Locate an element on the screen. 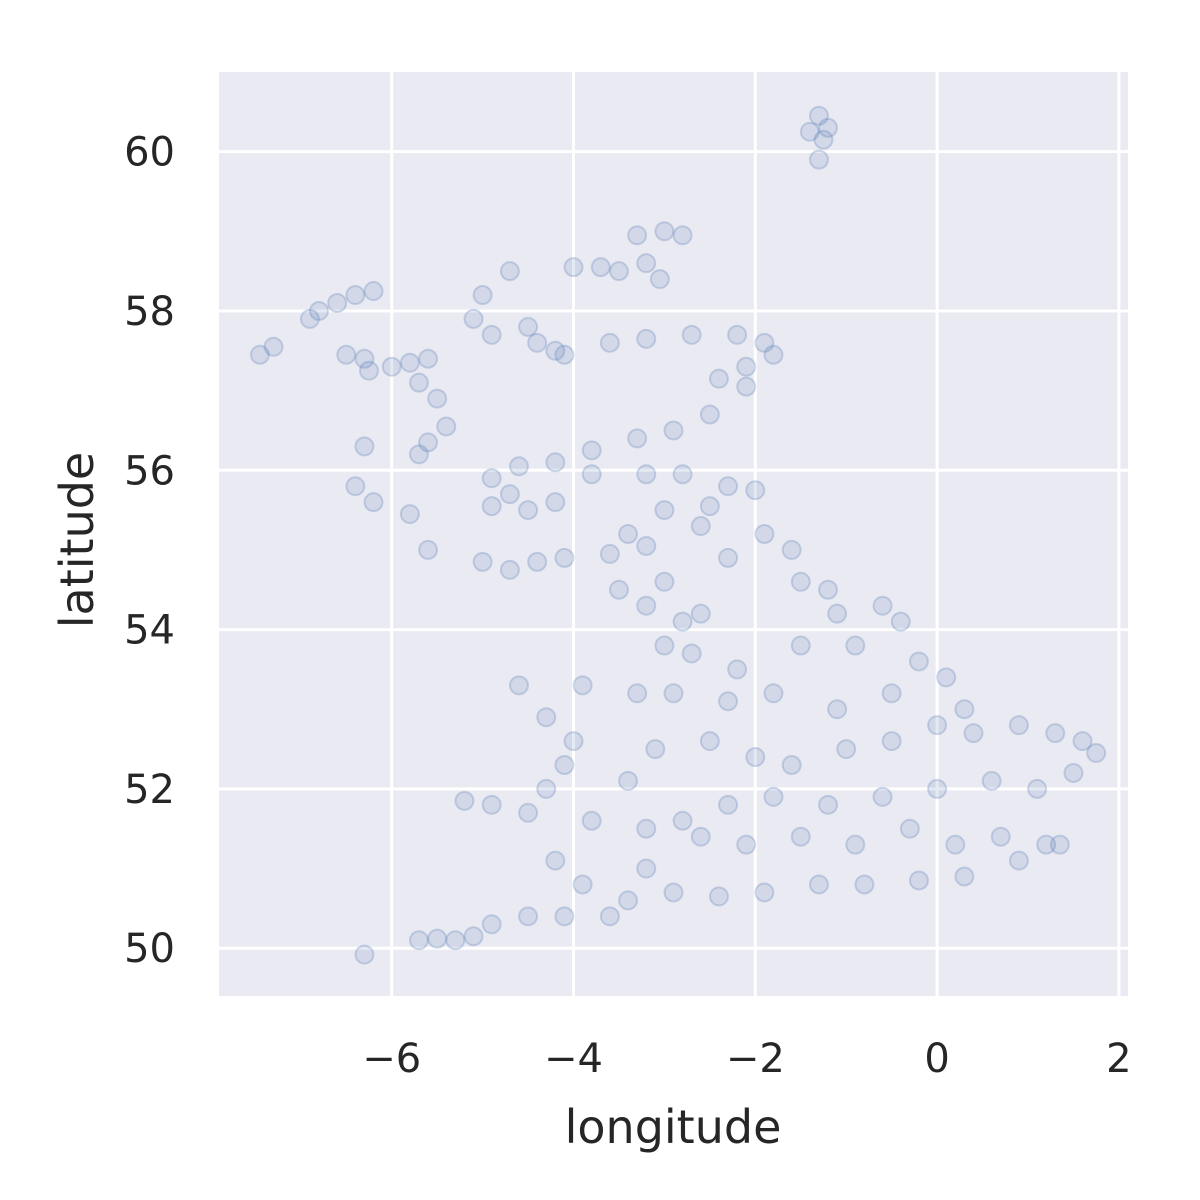  y-tick-label: 54 is located at coordinates (149, 631).